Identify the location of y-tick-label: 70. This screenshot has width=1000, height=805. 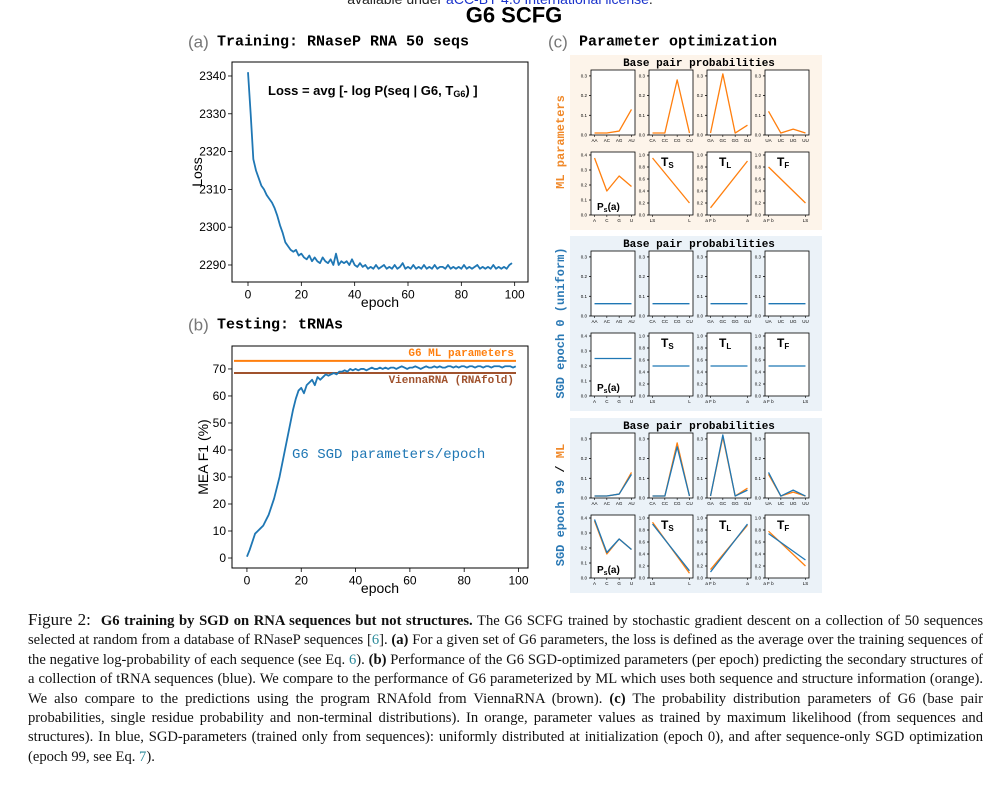
(220, 369).